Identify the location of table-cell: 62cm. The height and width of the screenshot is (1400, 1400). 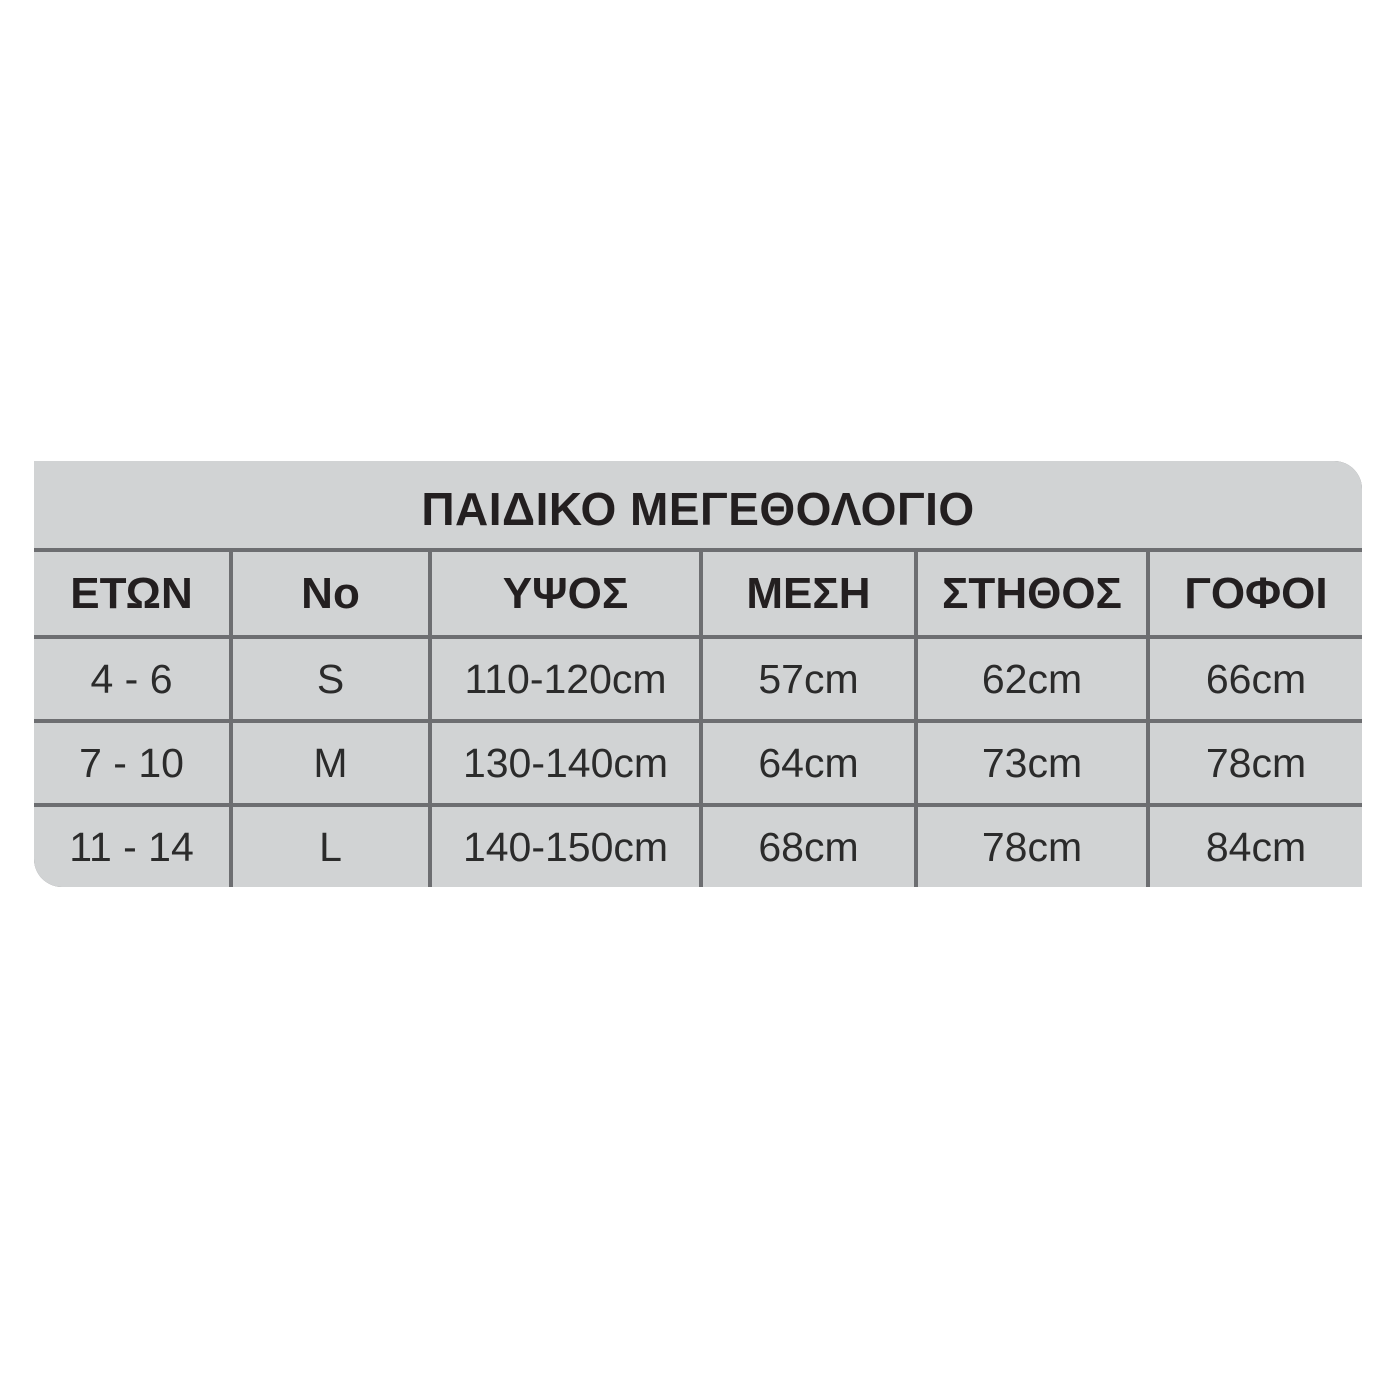
(1032, 679).